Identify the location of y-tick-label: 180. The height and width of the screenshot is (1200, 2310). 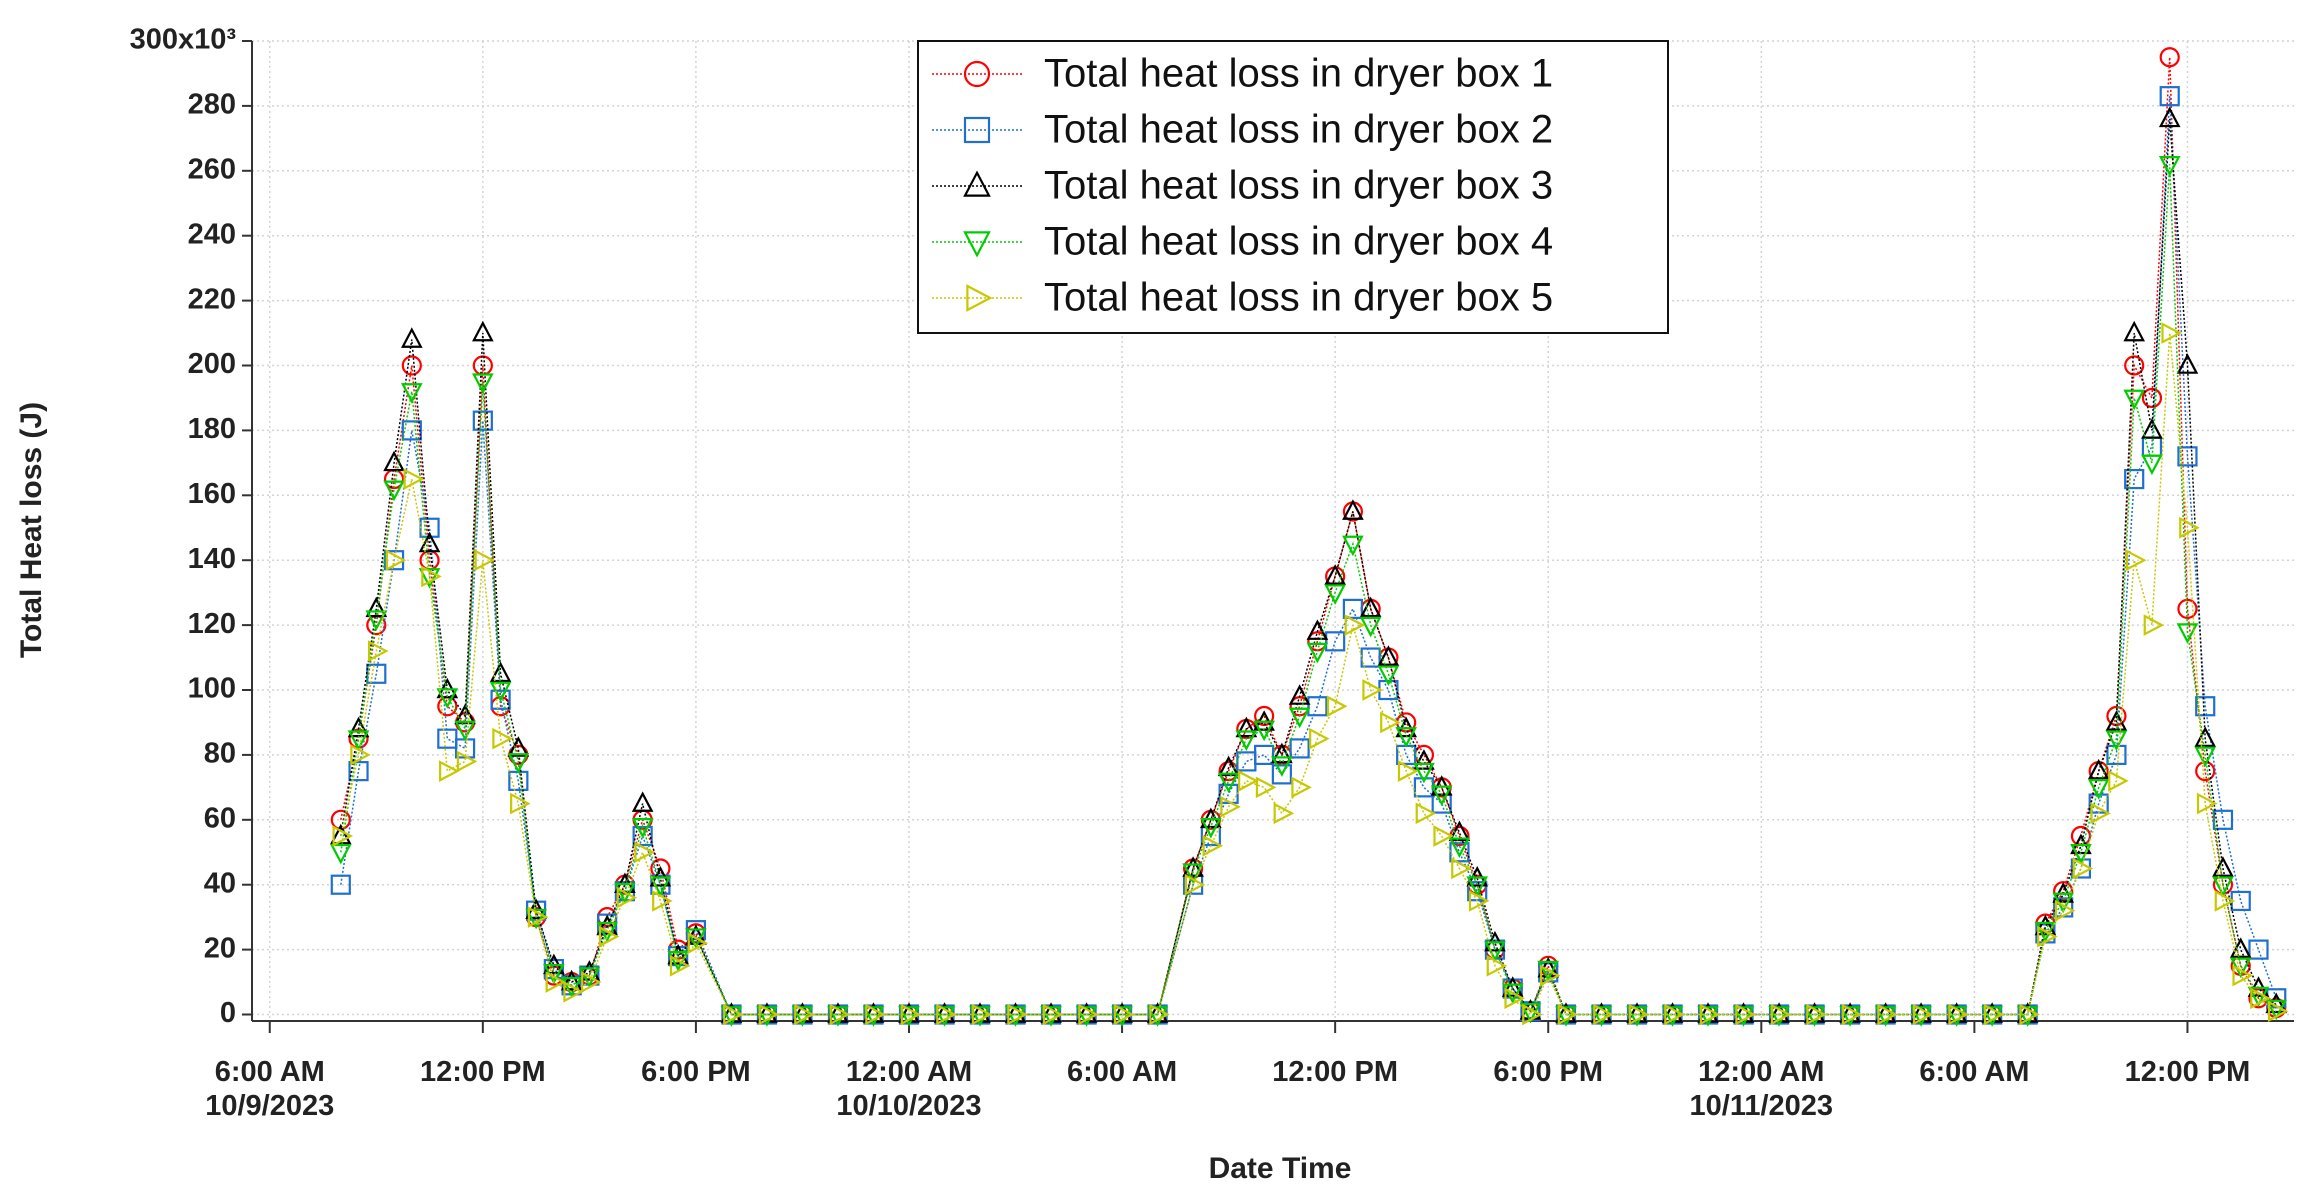
(212, 429).